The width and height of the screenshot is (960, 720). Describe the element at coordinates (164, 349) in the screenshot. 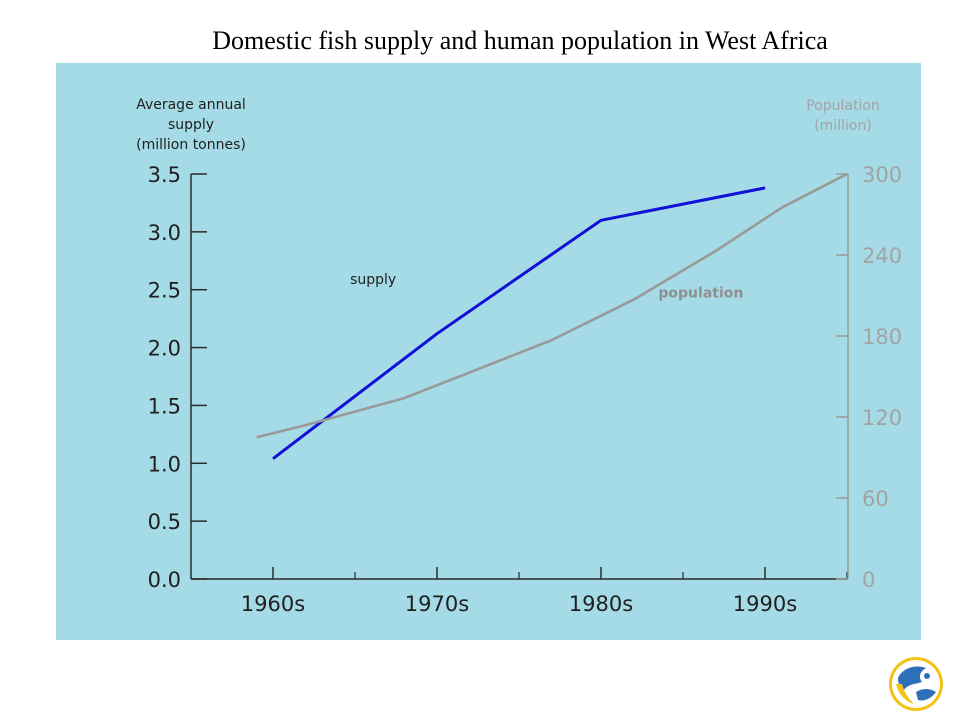

I see `left-tick-label: 2.0` at that location.